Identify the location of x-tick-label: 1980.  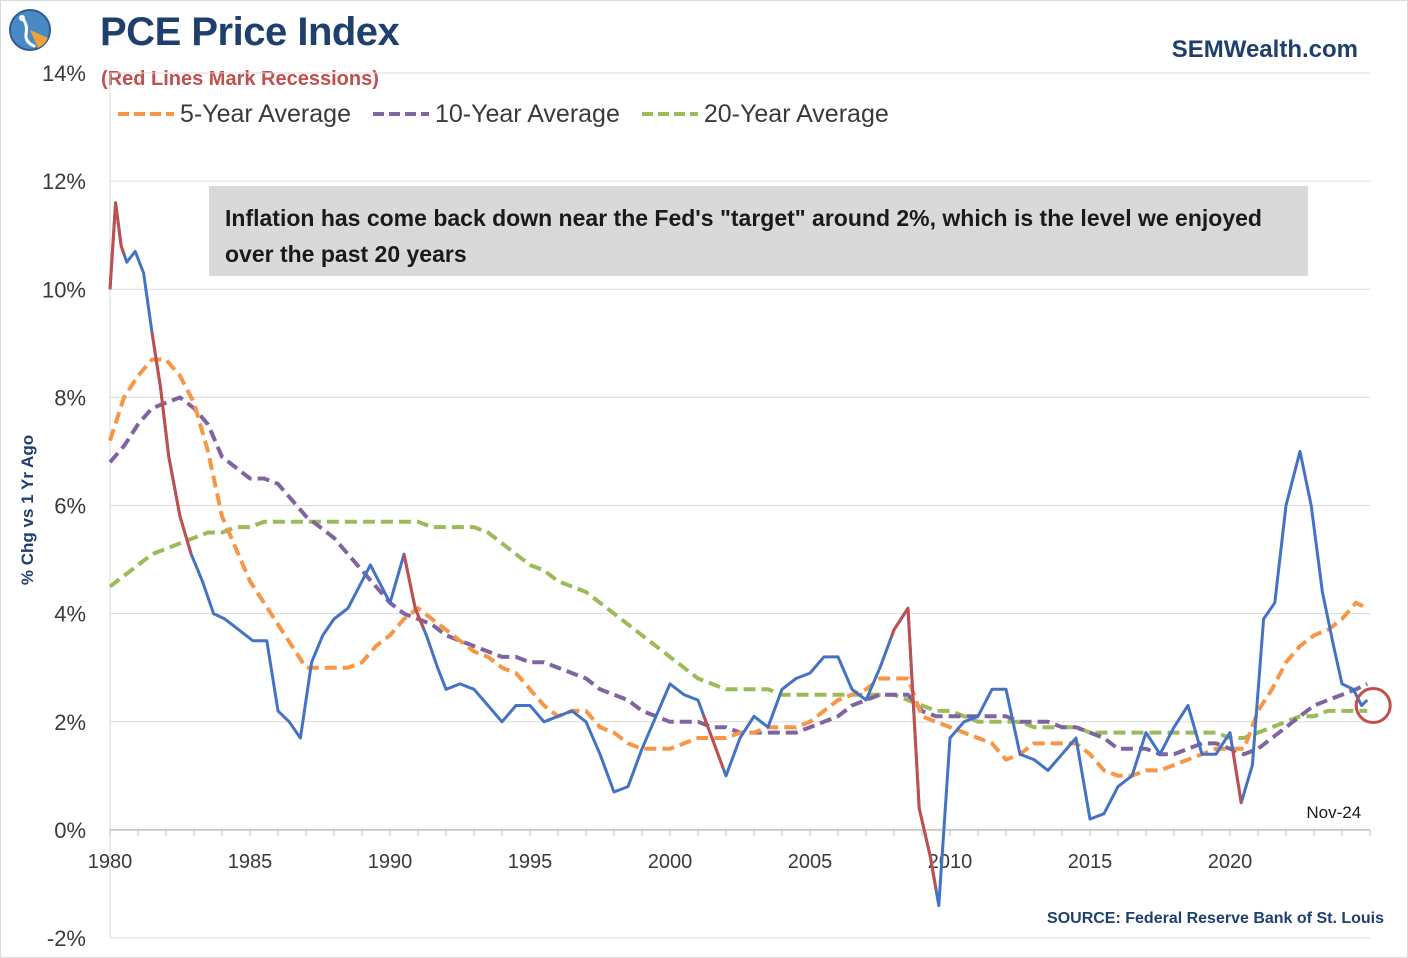
(110, 862).